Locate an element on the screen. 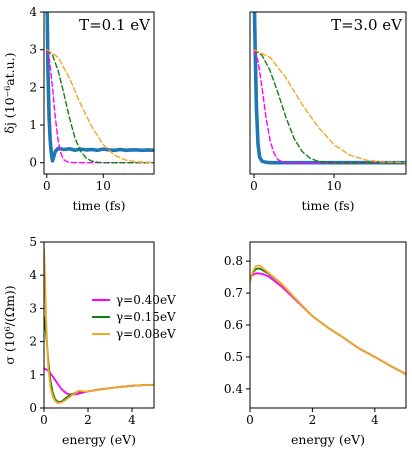  y-axis-label: σ (10⁶/(Ωm)) is located at coordinates (9, 324).